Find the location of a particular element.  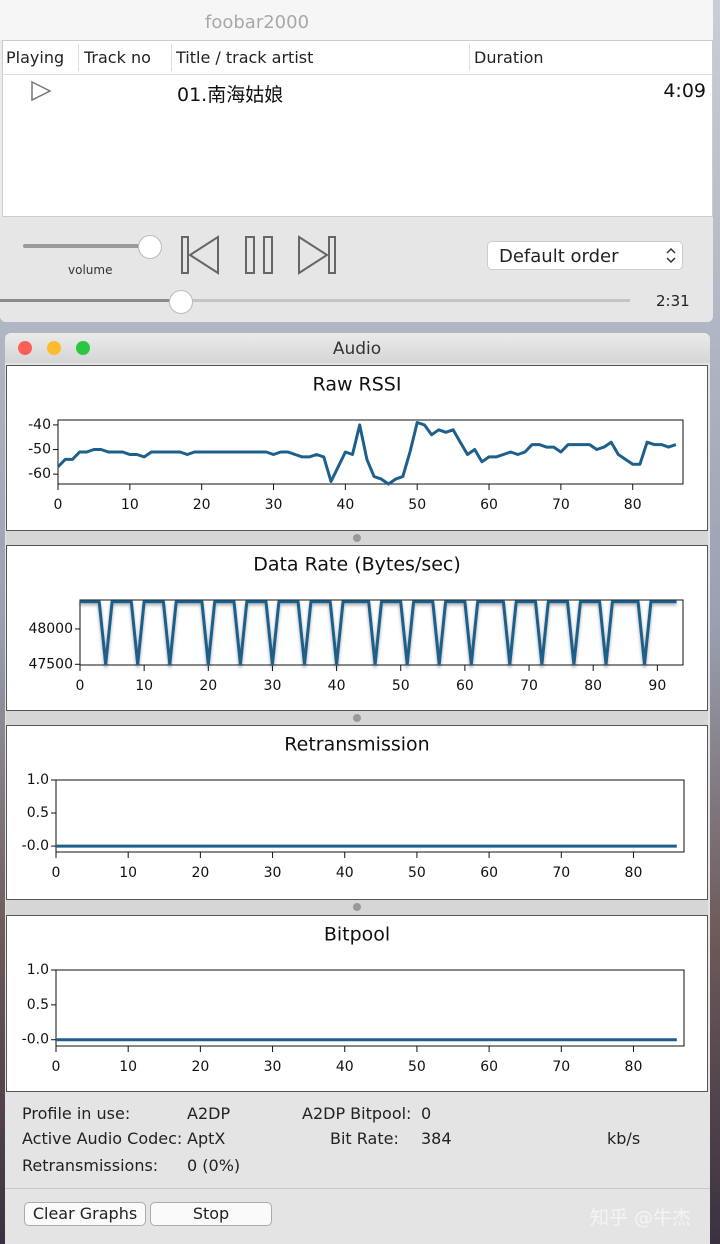

watermark: 知乎 @牛杰 is located at coordinates (641, 1218).